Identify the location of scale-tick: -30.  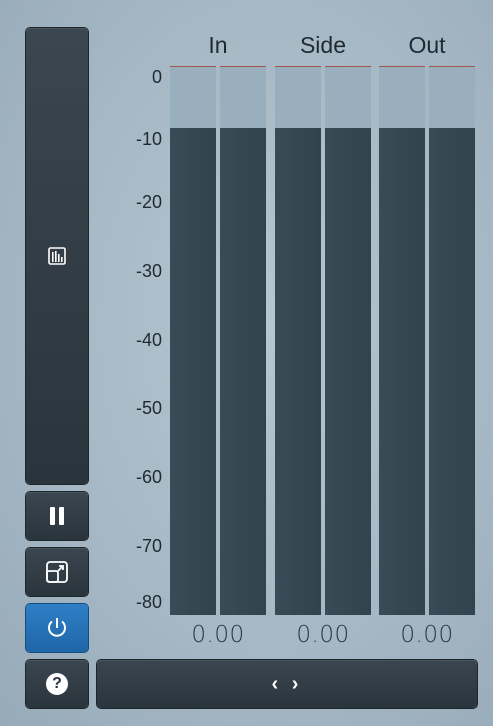
(148, 271).